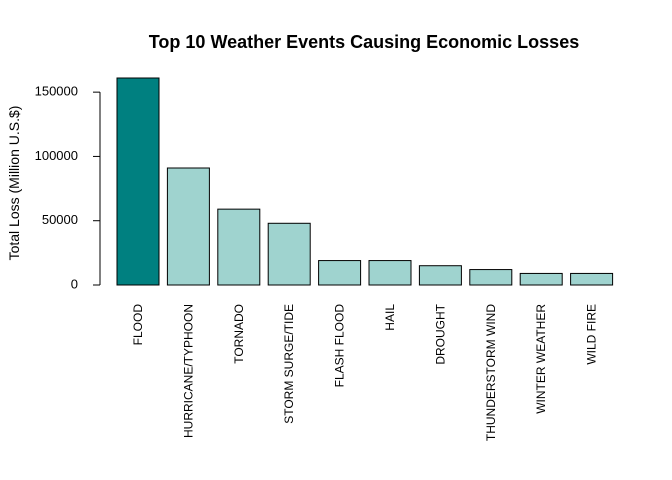 The width and height of the screenshot is (672, 480). Describe the element at coordinates (390, 317) in the screenshot. I see `category-label: HAIL` at that location.